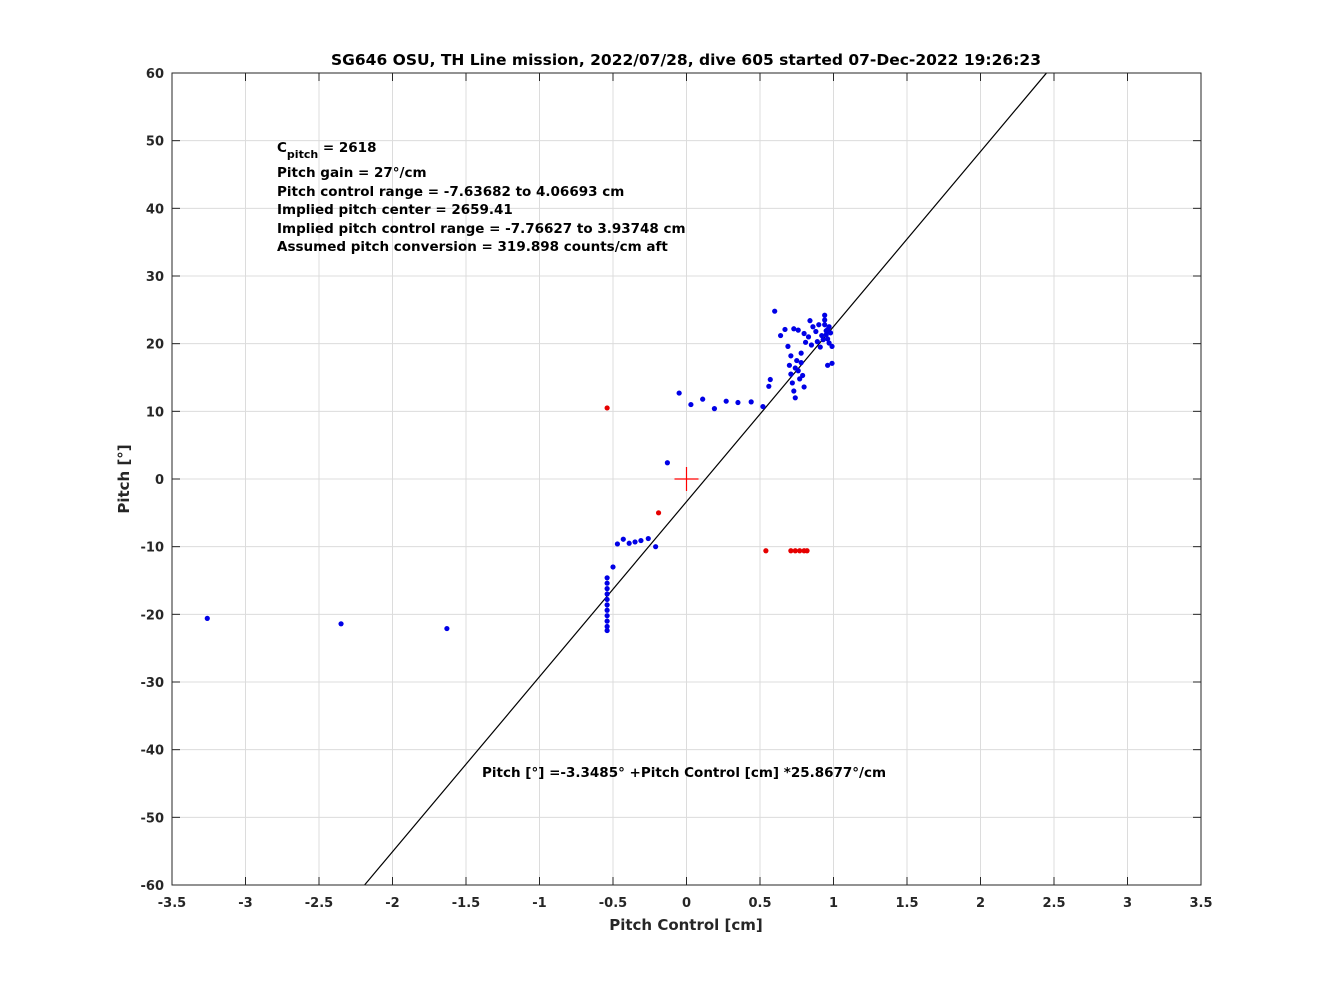 This screenshot has width=1328, height=996. What do you see at coordinates (153, 818) in the screenshot?
I see `y-tick-label: -50` at bounding box center [153, 818].